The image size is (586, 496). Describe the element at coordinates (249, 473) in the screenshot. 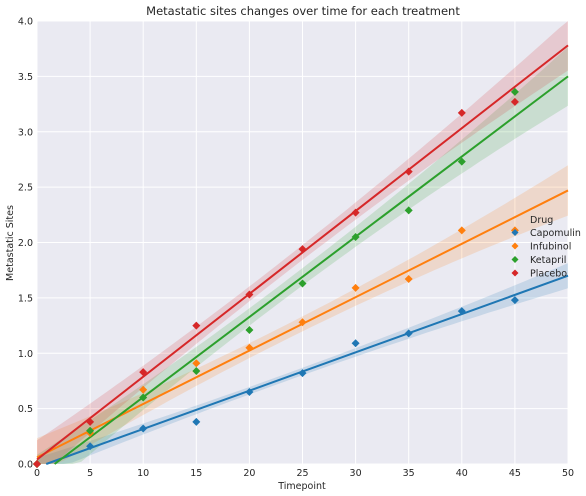

I see `x-tick-label: 20` at that location.